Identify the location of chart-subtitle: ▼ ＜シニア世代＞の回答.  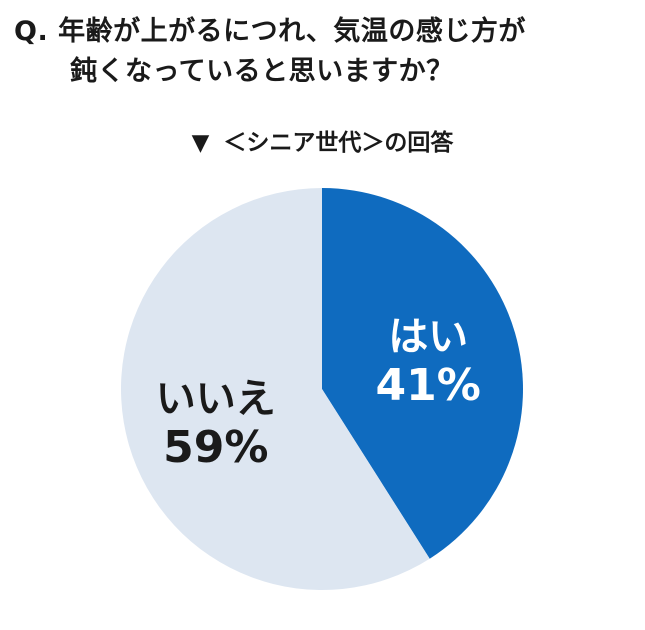
(322, 143).